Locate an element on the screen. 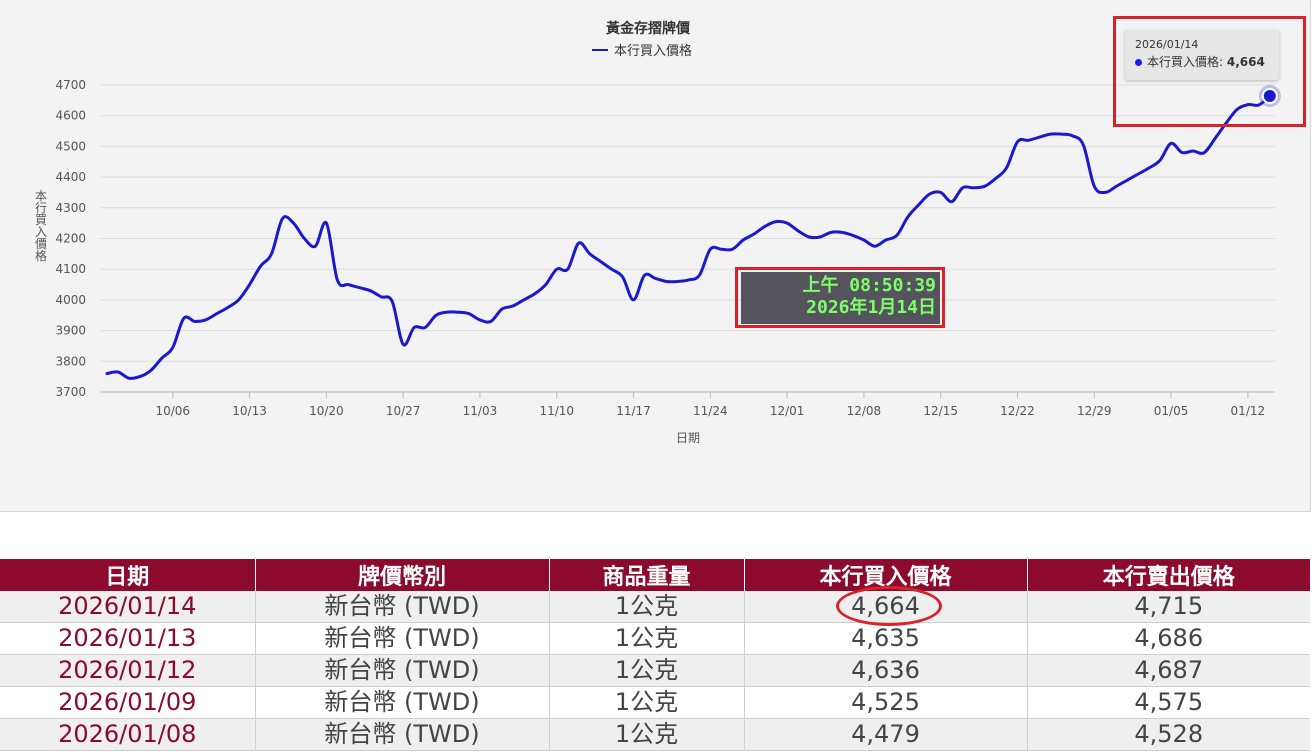 This screenshot has height=754, width=1312. x-tick-label: 10/20 is located at coordinates (326, 411).